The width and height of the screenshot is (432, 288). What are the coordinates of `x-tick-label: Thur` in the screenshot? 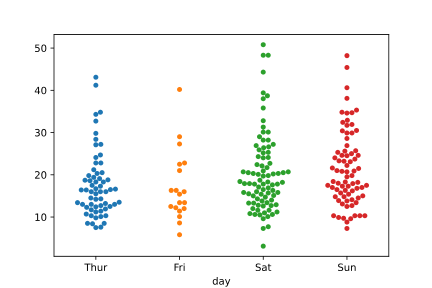 It's located at (96, 267).